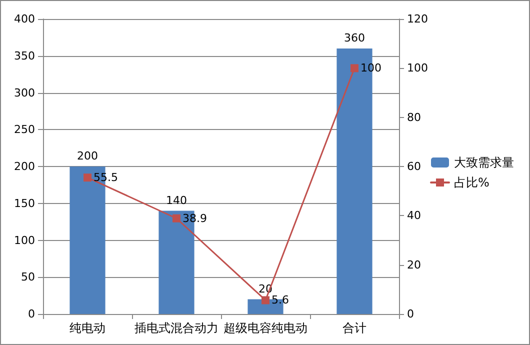 The height and width of the screenshot is (345, 530). I want to click on y-tick-label: 100, so click(24, 240).